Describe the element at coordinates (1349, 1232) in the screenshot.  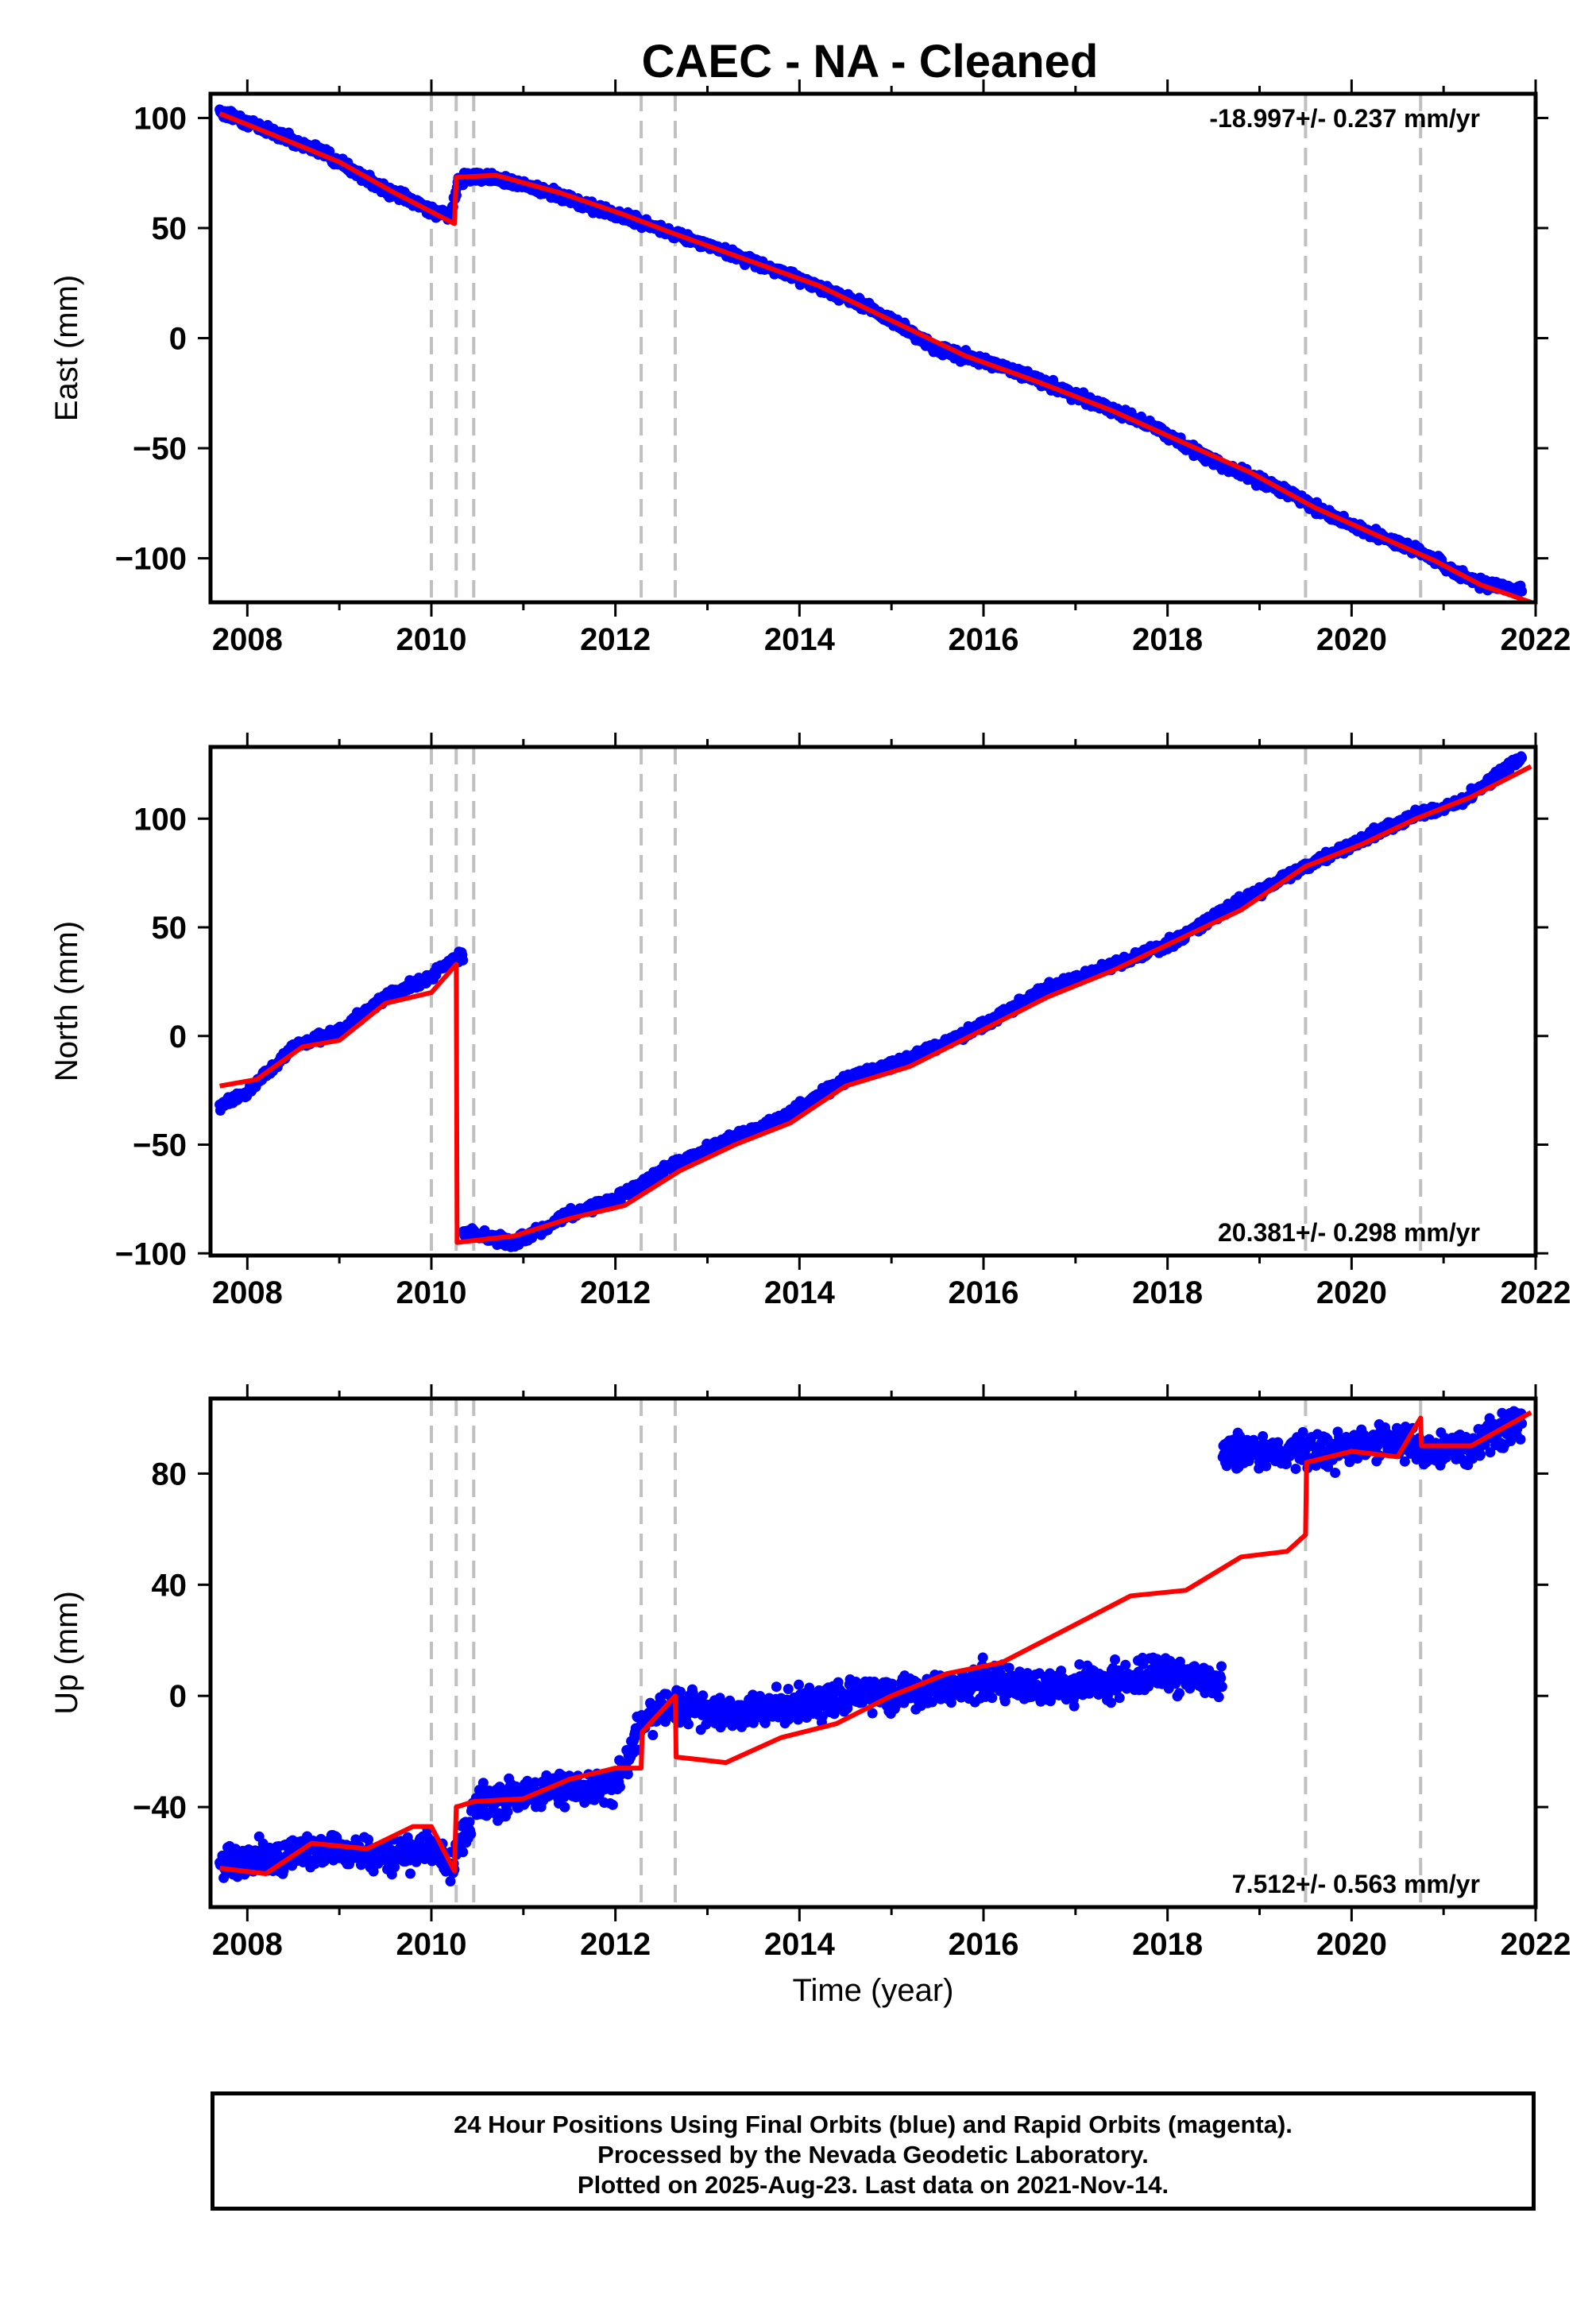
I see `rate-label: 20.381+/- 0.298 mm/yr` at that location.